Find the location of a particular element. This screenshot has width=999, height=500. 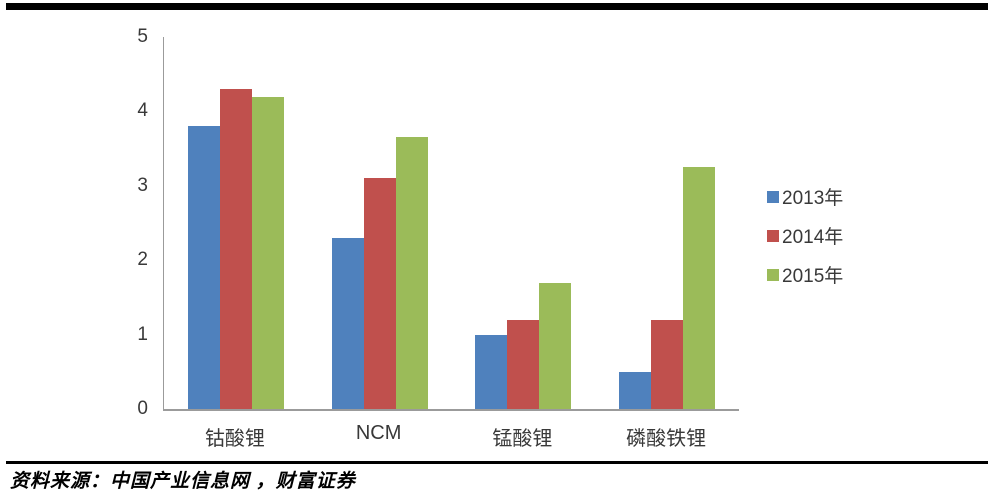

y-axis: 0 1 2 3 4 5 is located at coordinates (132, 230).